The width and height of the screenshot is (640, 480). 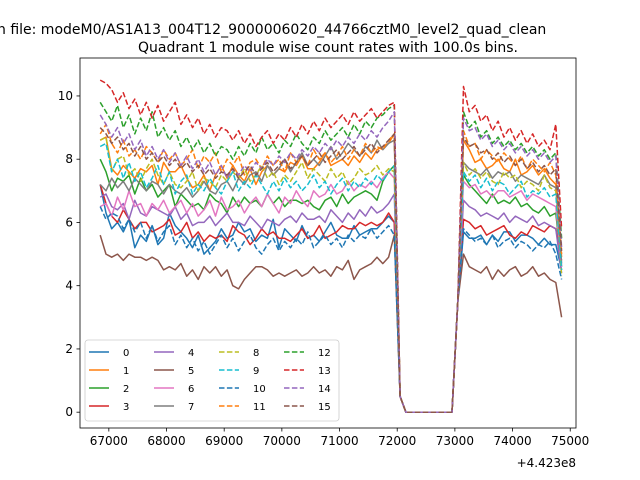 I want to click on legend-label-3: 3, so click(x=126, y=407).